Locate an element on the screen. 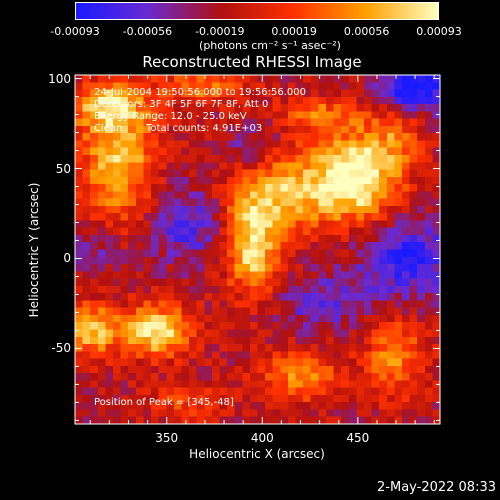 The width and height of the screenshot is (500, 500). annotation-detectors: Detectors: 3F 4F 5F 6F 7F 8F, Att 0 is located at coordinates (181, 104).